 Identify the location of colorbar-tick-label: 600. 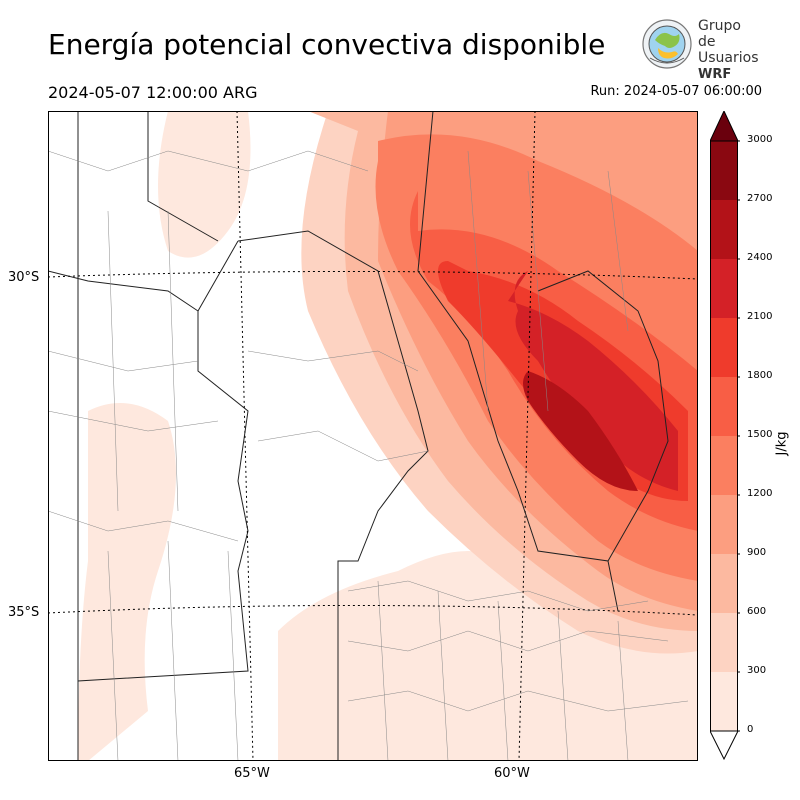
(757, 611).